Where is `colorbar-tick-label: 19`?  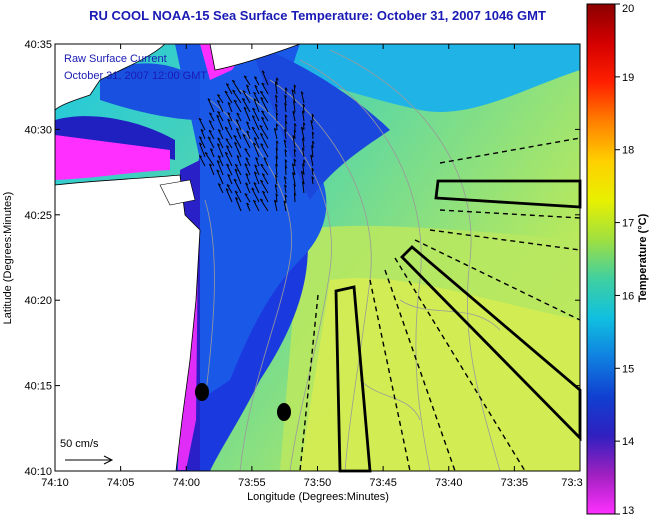 colorbar-tick-label: 19 is located at coordinates (628, 78).